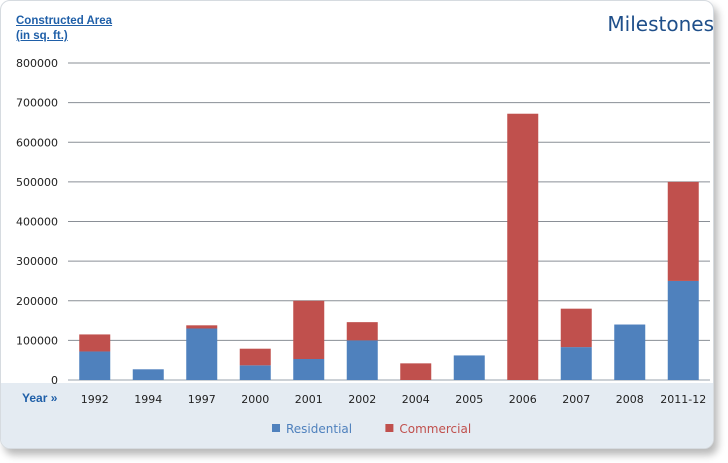 This screenshot has height=463, width=728. Describe the element at coordinates (95, 365) in the screenshot. I see `bar-residential-1992` at that location.